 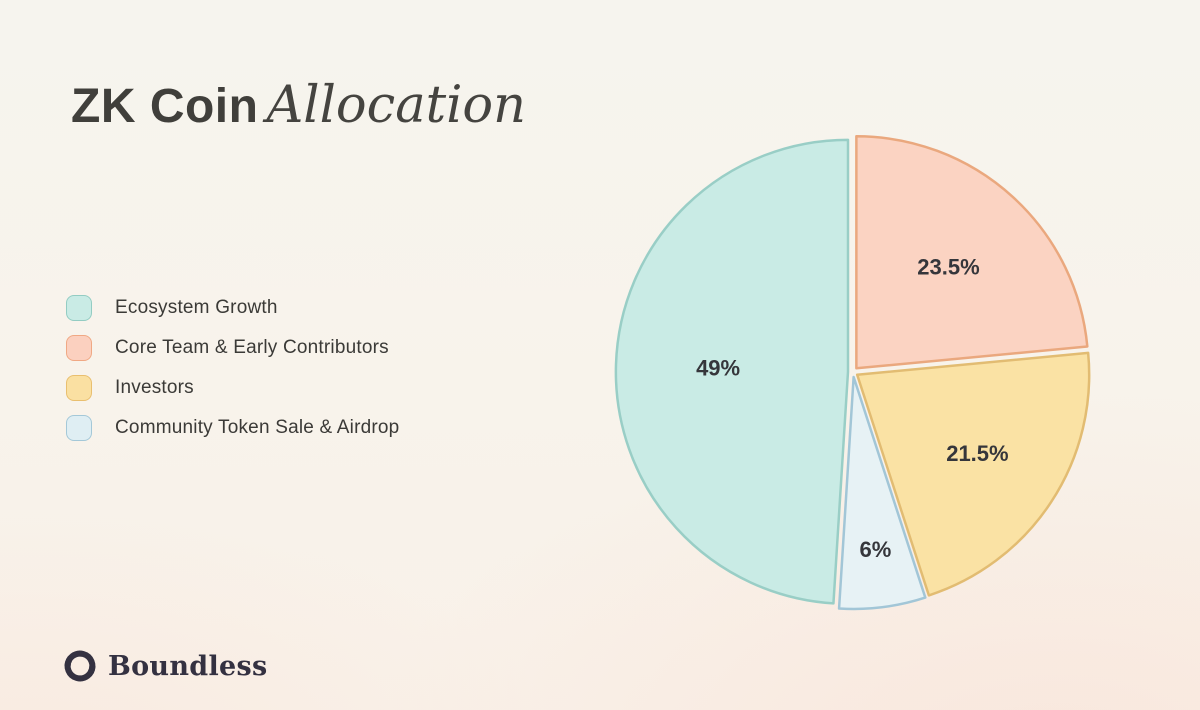 I want to click on page-title: ZK Coin Allocation, so click(x=298, y=105).